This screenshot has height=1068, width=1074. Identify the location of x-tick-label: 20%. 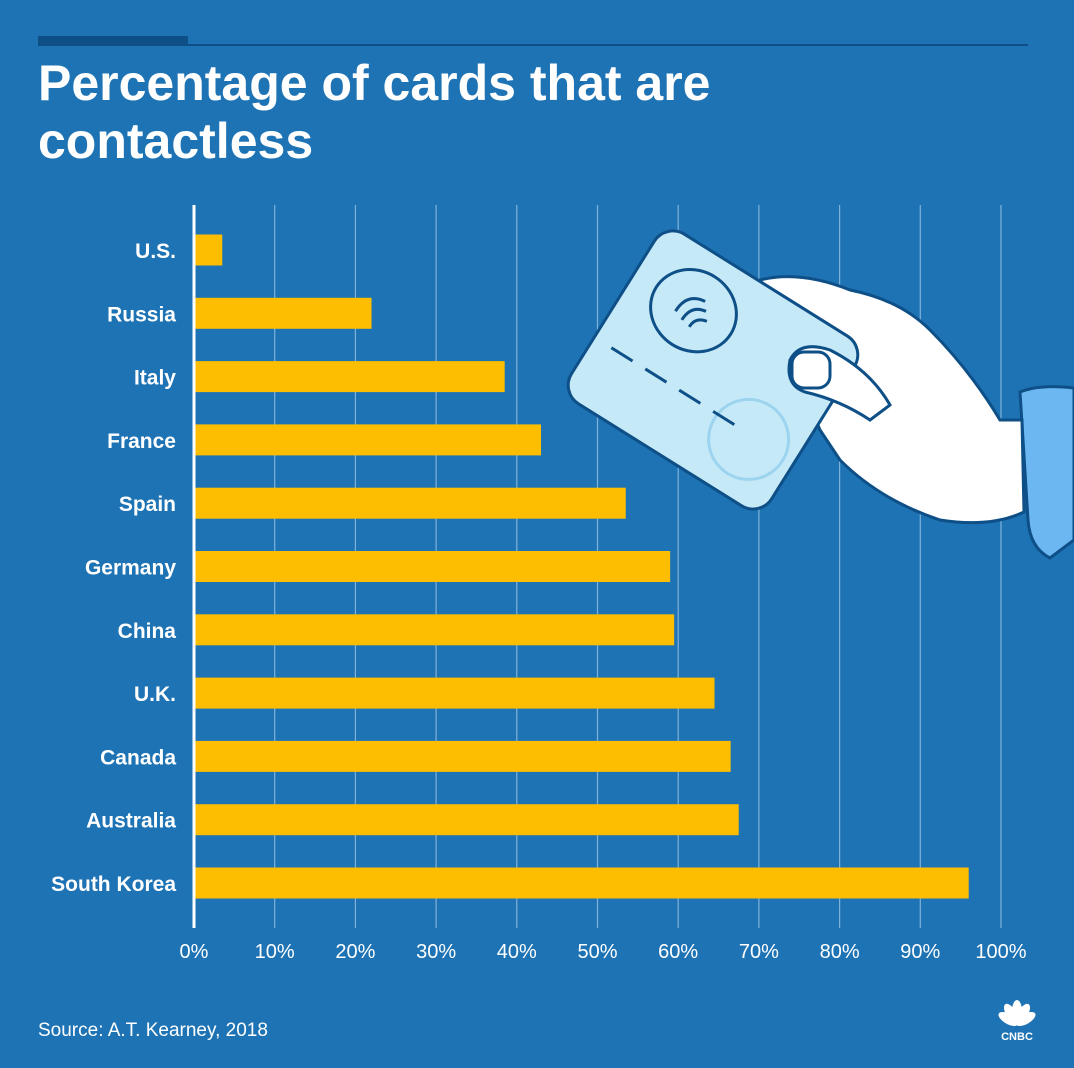
(355, 952).